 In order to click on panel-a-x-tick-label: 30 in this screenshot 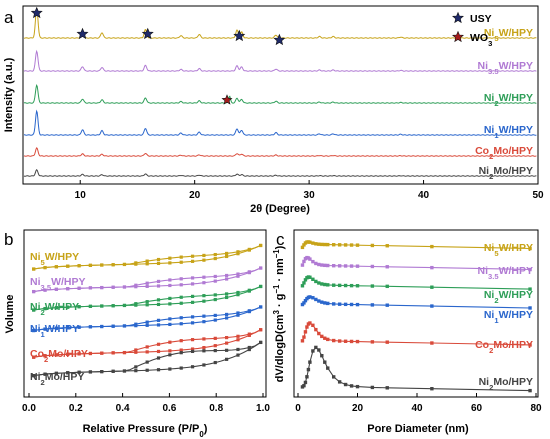, I will do `click(310, 195)`.